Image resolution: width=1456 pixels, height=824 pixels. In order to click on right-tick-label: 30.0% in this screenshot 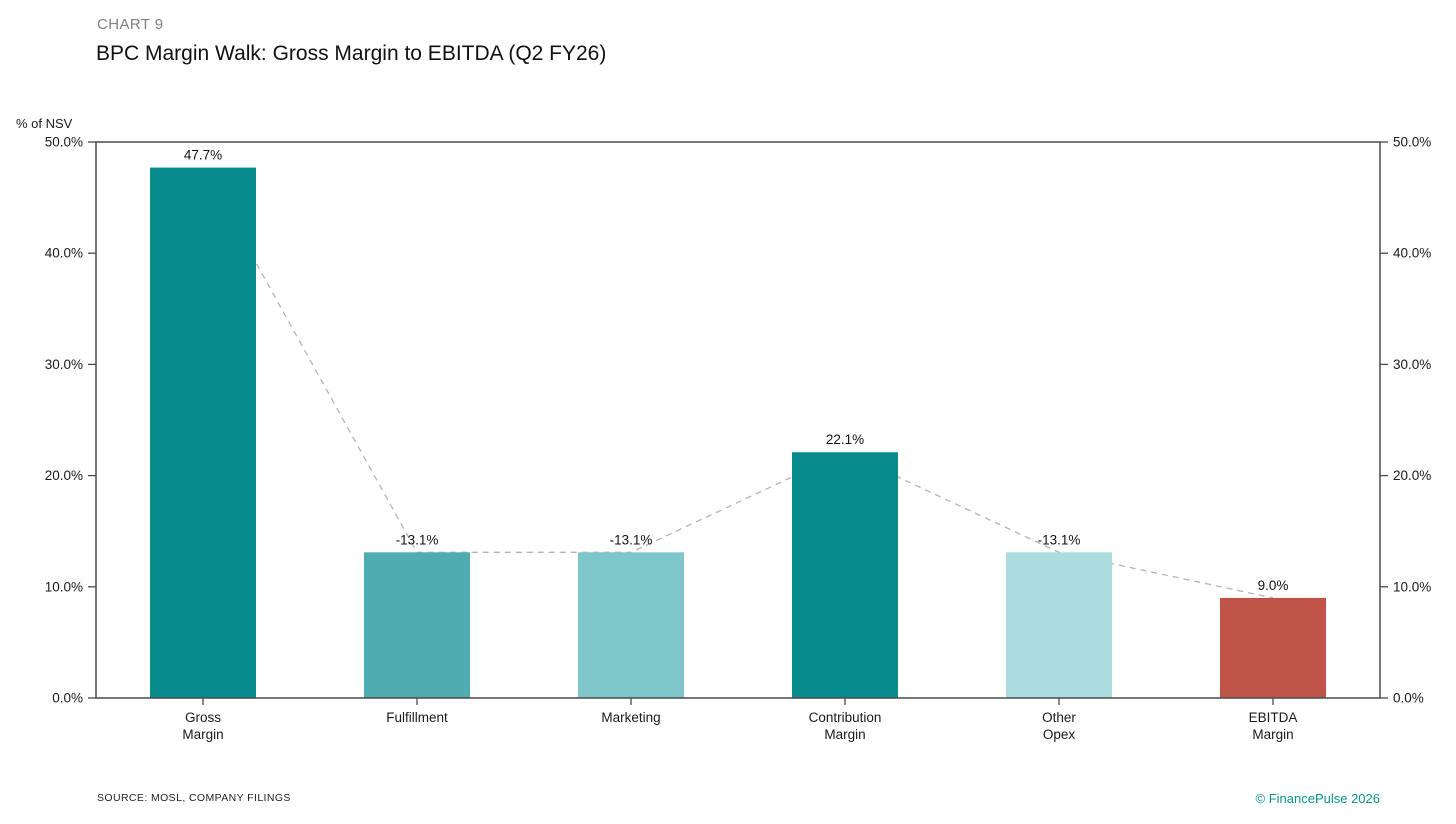, I will do `click(1412, 364)`.